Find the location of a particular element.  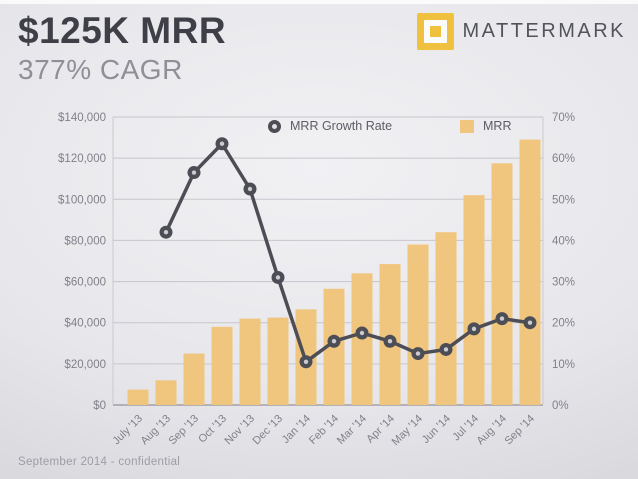

x-axis-label: May '14 is located at coordinates (407, 430).